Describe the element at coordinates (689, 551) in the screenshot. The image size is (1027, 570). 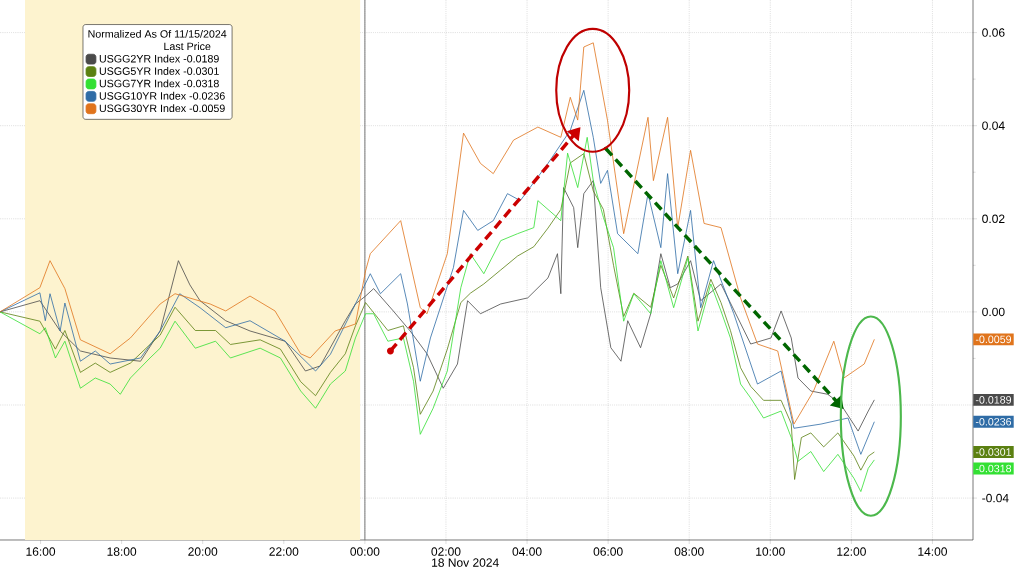
I see `x-tick-label: 08:00` at that location.